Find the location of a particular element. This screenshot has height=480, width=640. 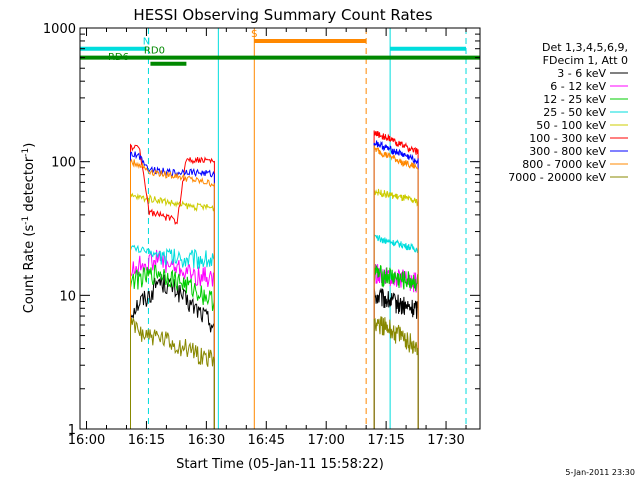

legend-entry-4: 50 - 100 keV is located at coordinates (571, 125).